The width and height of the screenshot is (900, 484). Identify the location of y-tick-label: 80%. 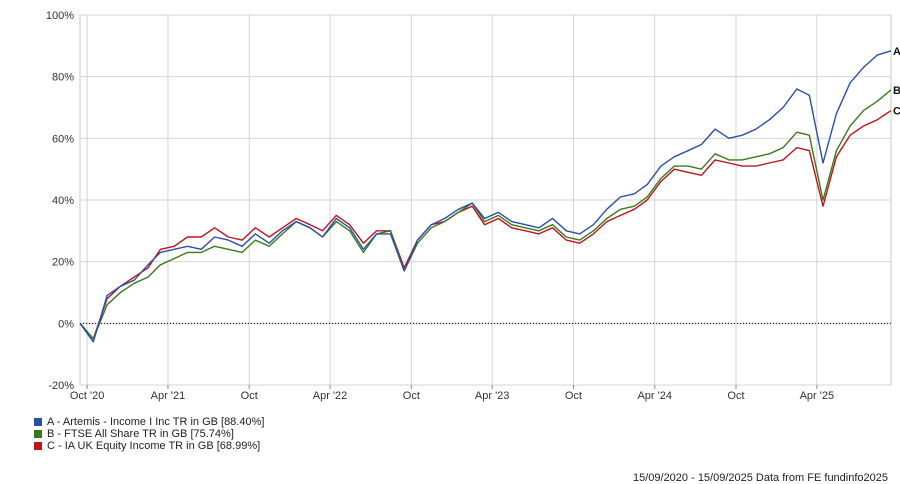
(63, 78).